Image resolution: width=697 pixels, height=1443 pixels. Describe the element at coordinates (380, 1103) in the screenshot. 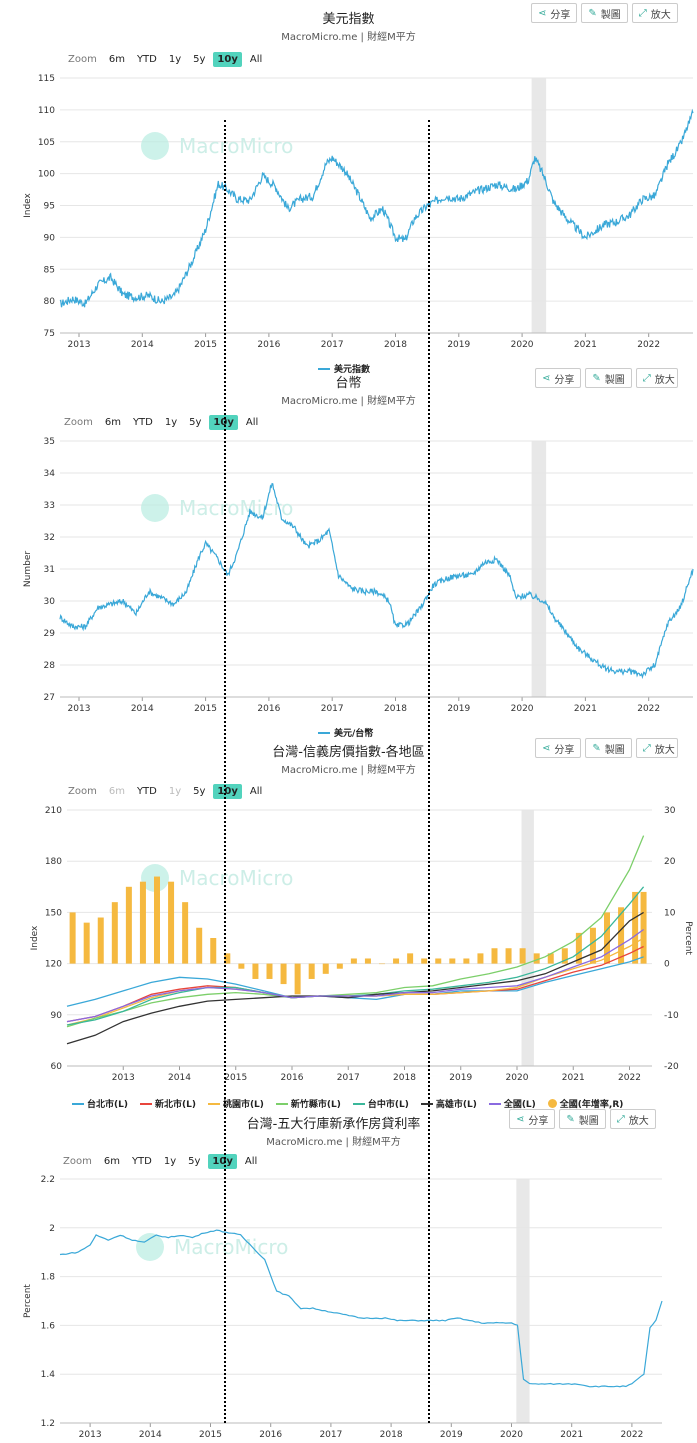

I see `legend-item: 台中市(L)` at that location.